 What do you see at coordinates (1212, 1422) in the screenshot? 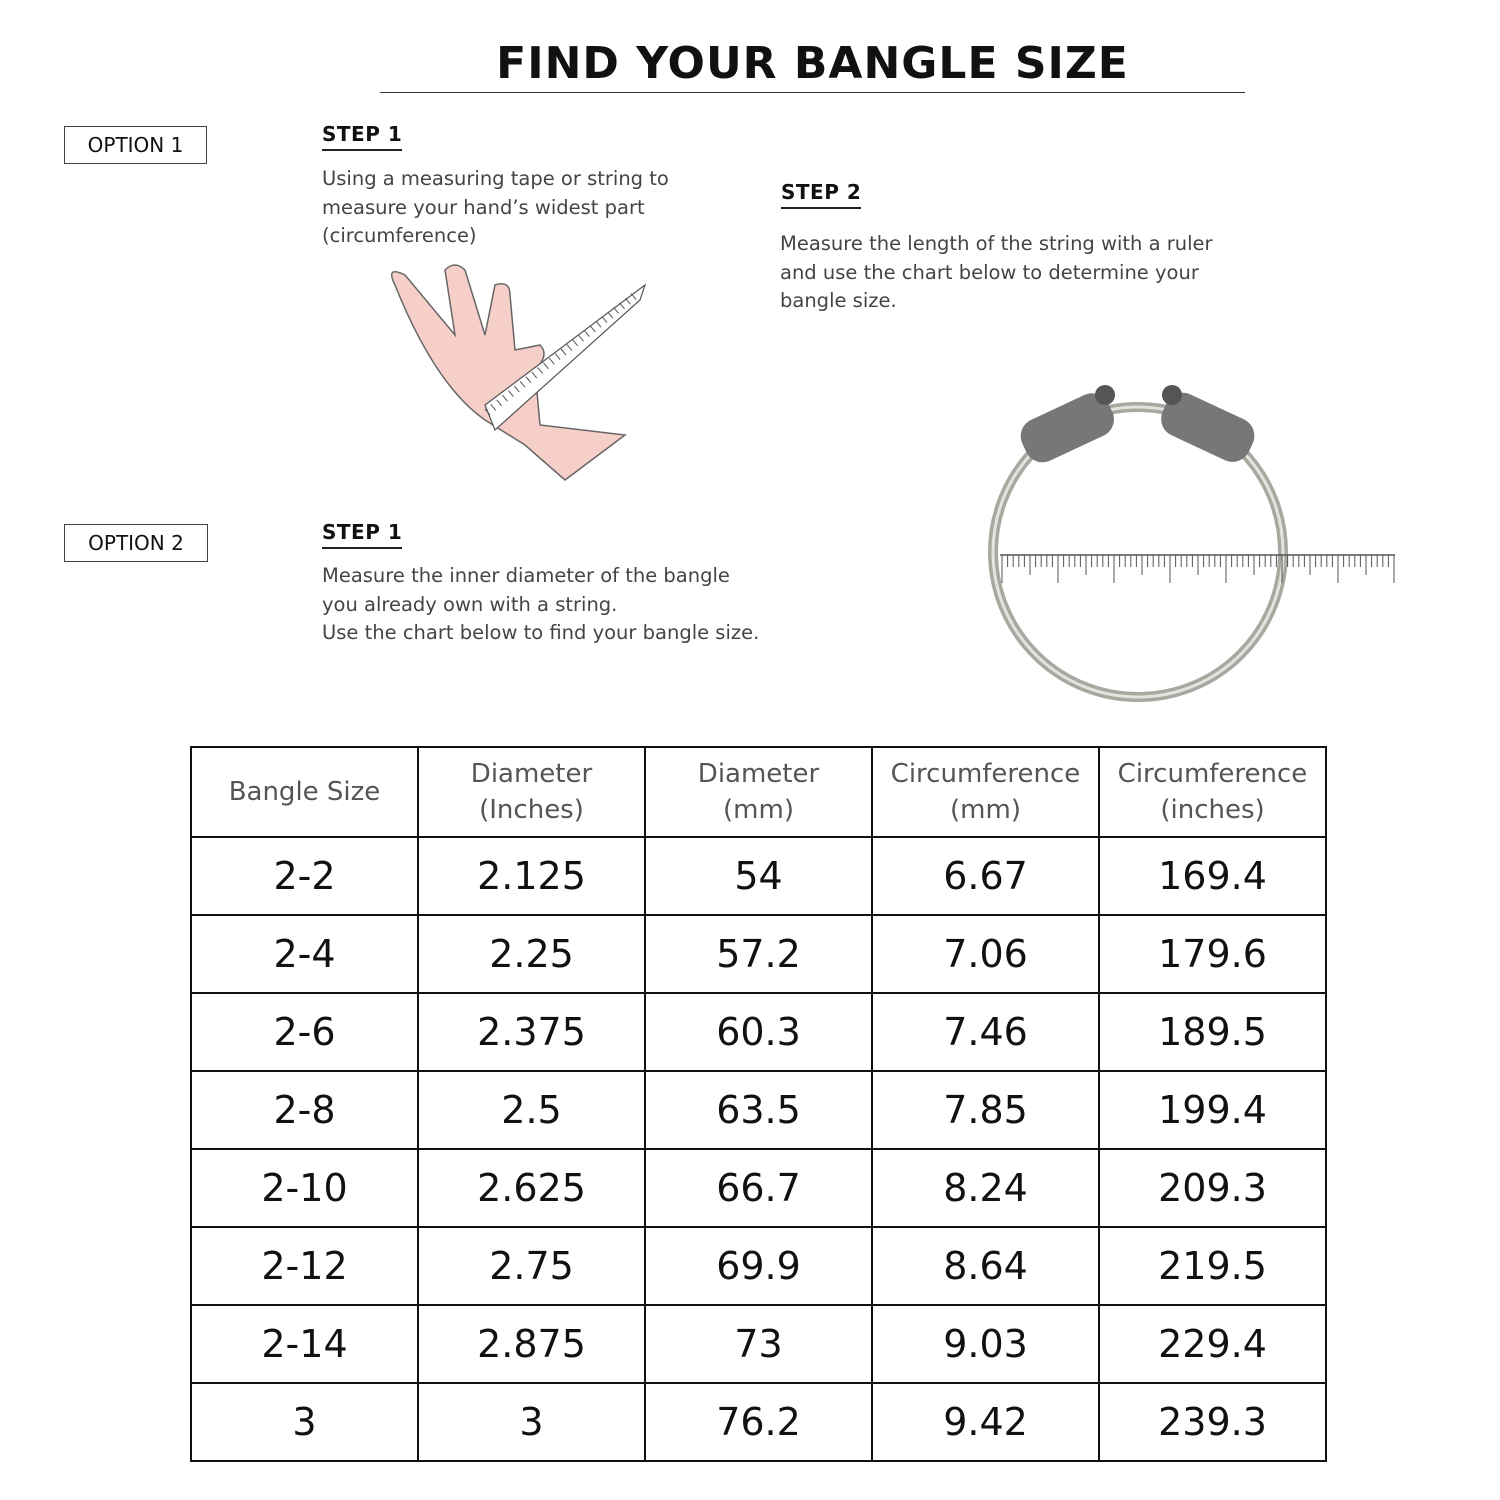
I see `table-cell: 239.3` at bounding box center [1212, 1422].